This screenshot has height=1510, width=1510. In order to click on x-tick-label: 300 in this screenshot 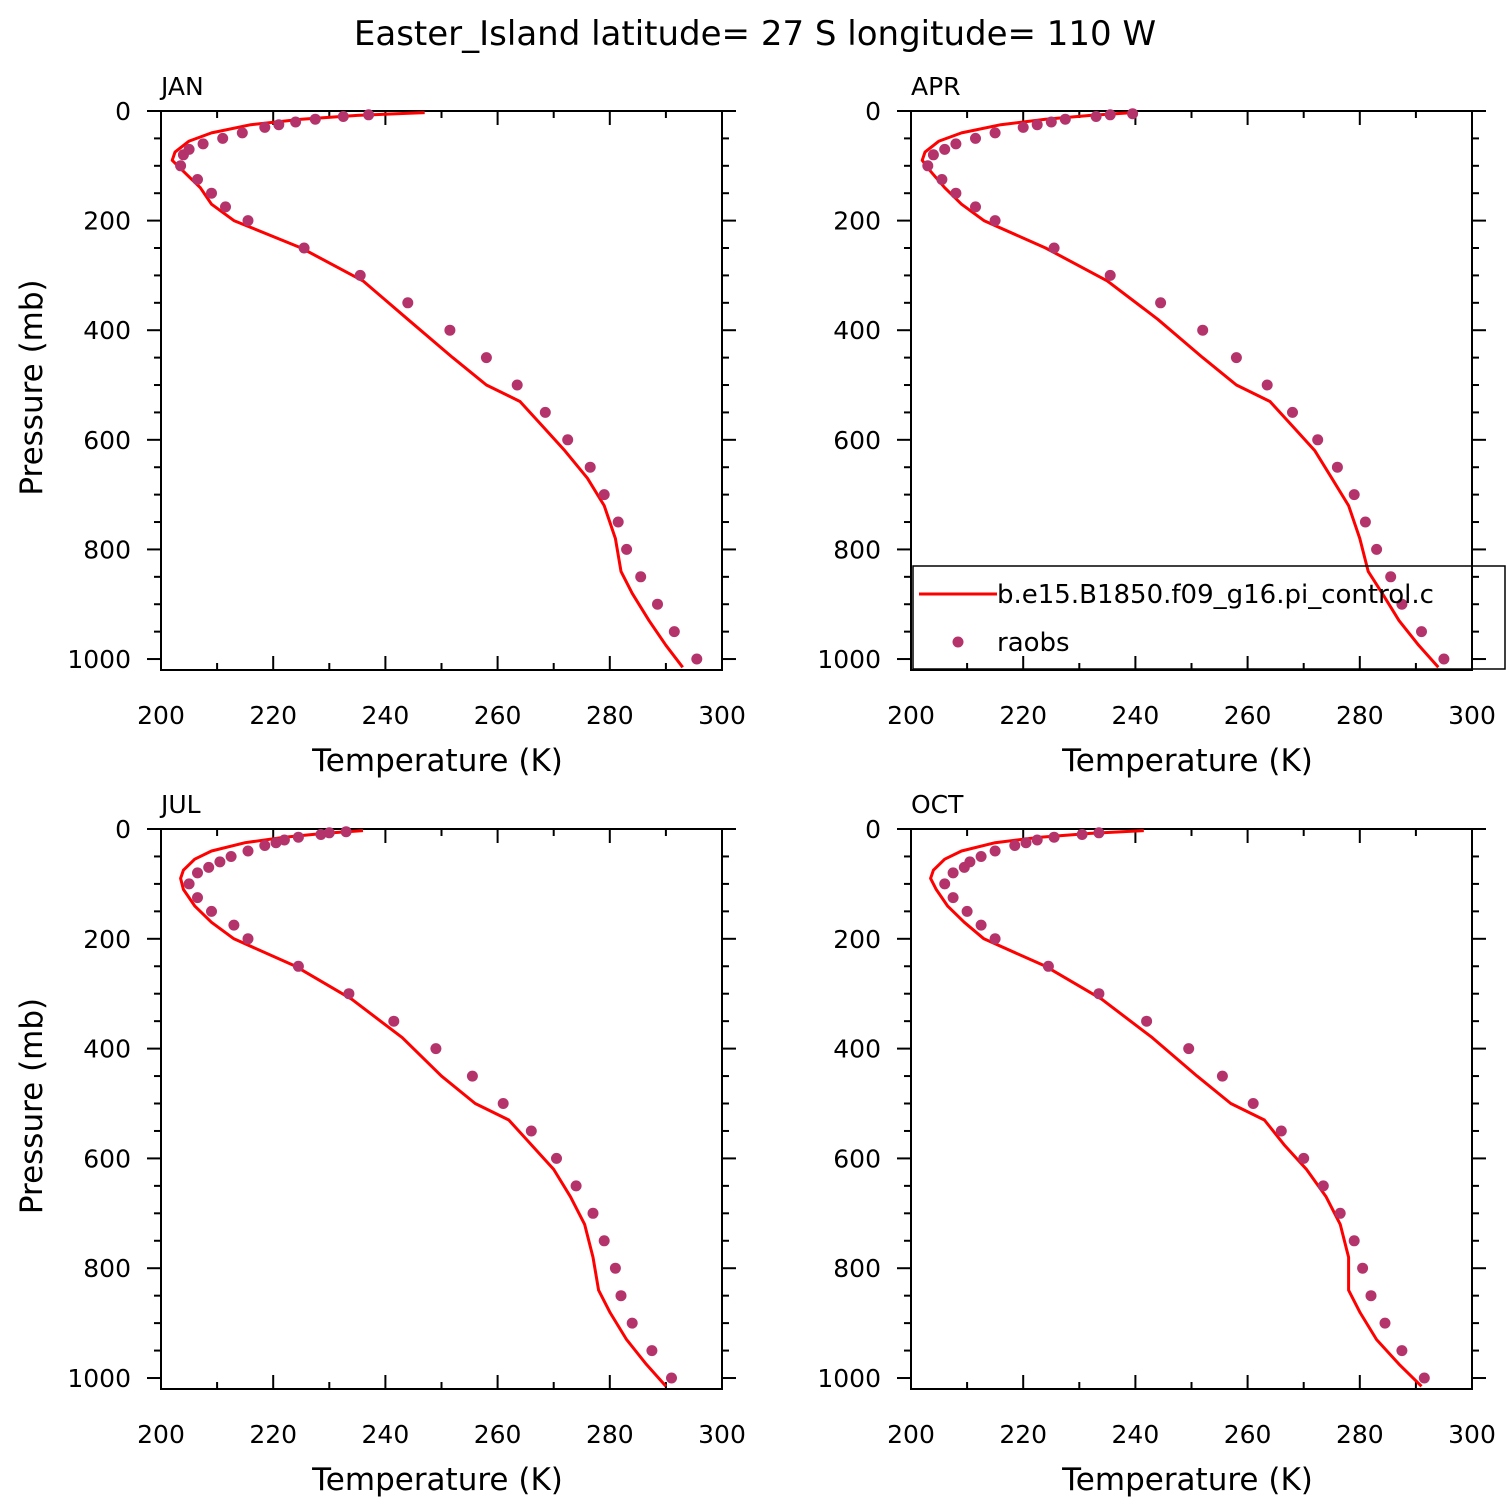, I will do `click(1472, 1434)`.